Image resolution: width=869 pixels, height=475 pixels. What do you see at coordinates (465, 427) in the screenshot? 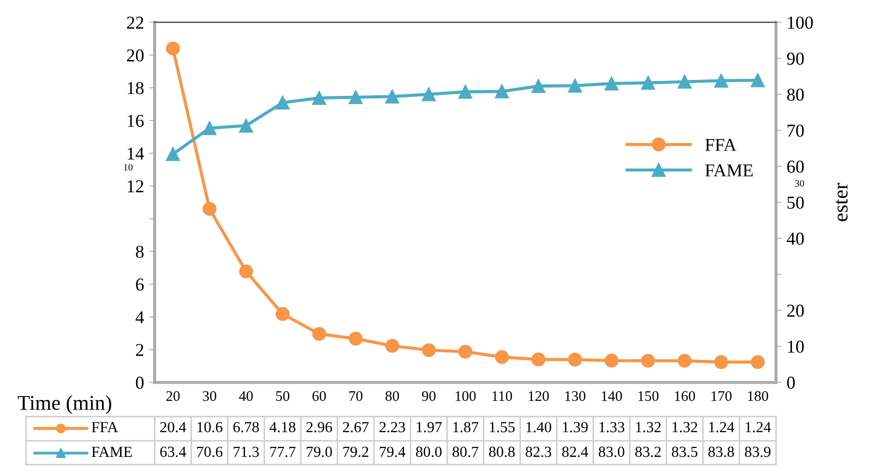
I see `data-label: 1.87` at bounding box center [465, 427].